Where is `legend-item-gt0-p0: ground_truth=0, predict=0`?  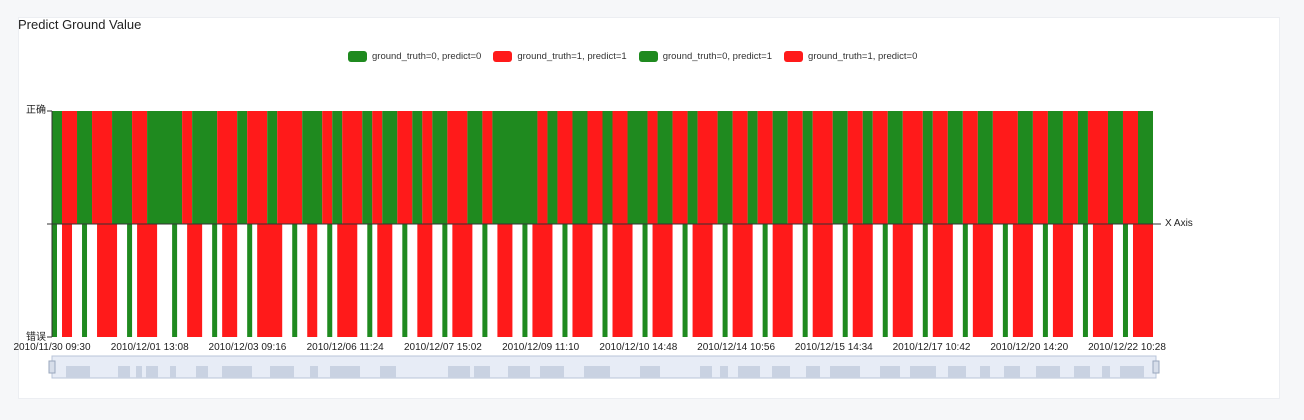 legend-item-gt0-p0: ground_truth=0, predict=0 is located at coordinates (414, 56).